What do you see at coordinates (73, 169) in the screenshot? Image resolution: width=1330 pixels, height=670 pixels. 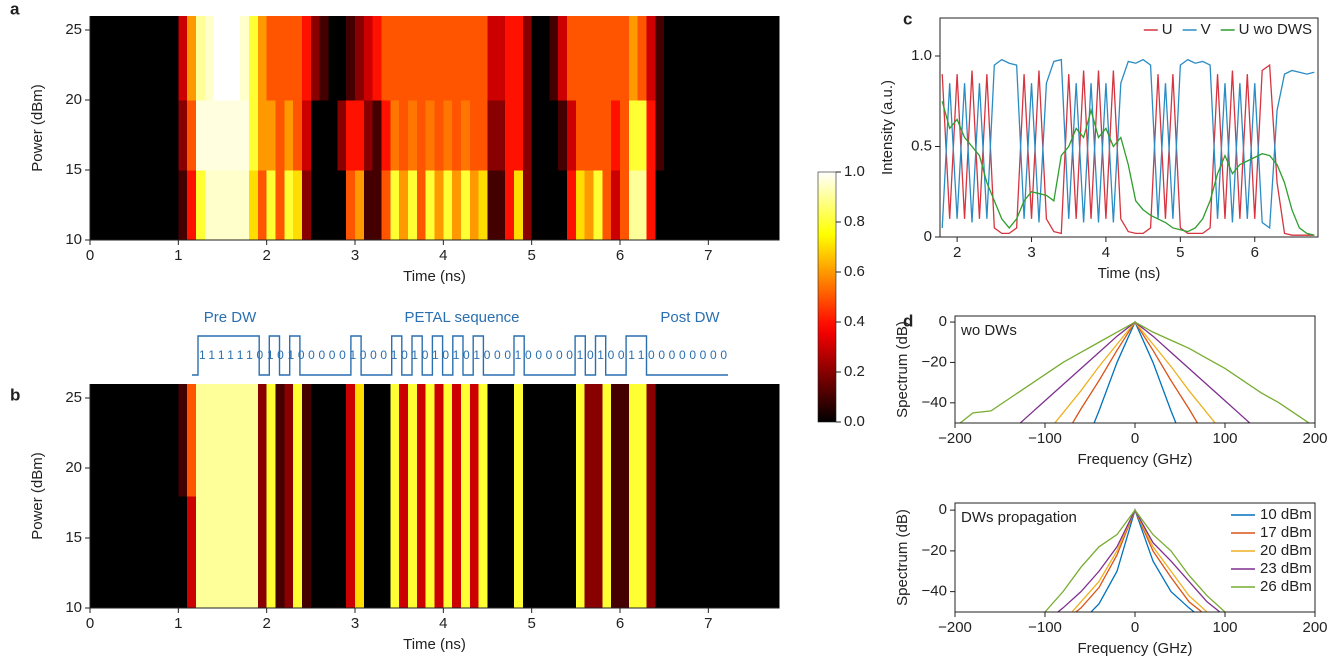 I see `y-tick-label: 15` at bounding box center [73, 169].